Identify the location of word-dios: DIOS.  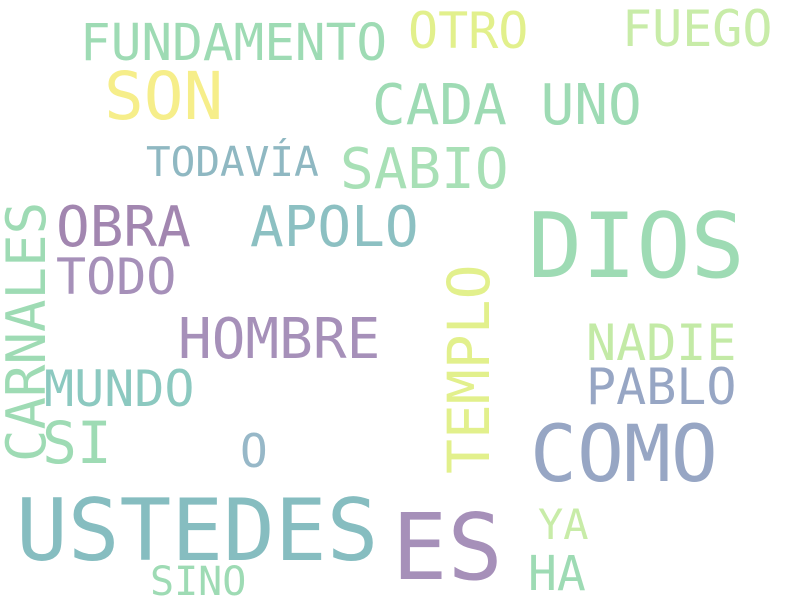
(636, 246).